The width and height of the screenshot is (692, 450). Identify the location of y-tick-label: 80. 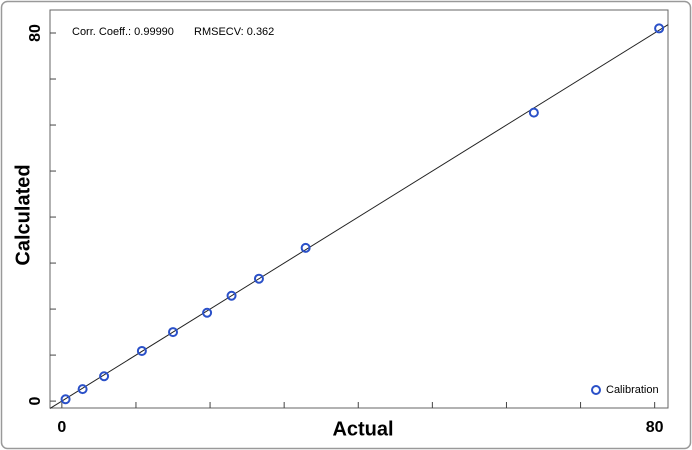
(35, 33).